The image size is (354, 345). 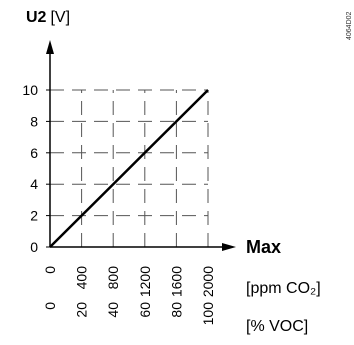 What do you see at coordinates (129, 296) in the screenshot?
I see `x-tick-labels: 0 400 800 1200 1600 2000 0 20 40 60 80 100` at bounding box center [129, 296].